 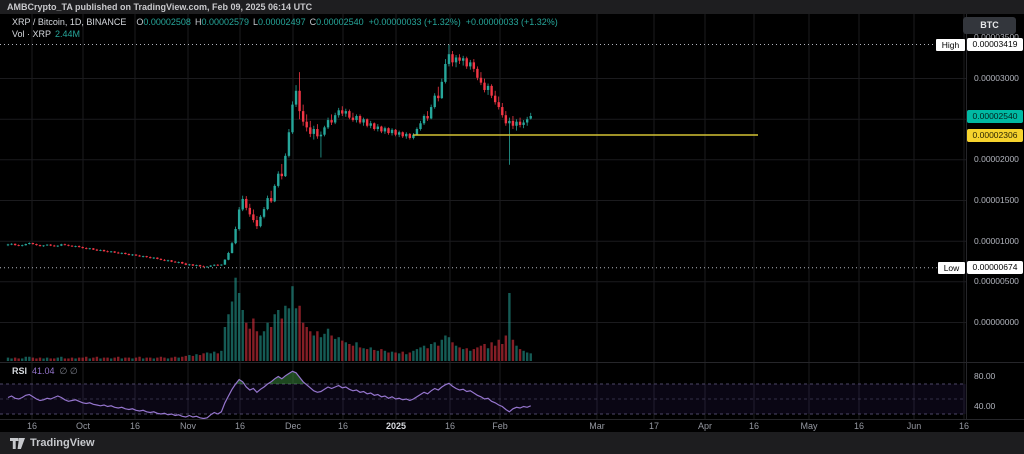 I want to click on rsi-indicator-label: RSI, so click(x=20, y=371).